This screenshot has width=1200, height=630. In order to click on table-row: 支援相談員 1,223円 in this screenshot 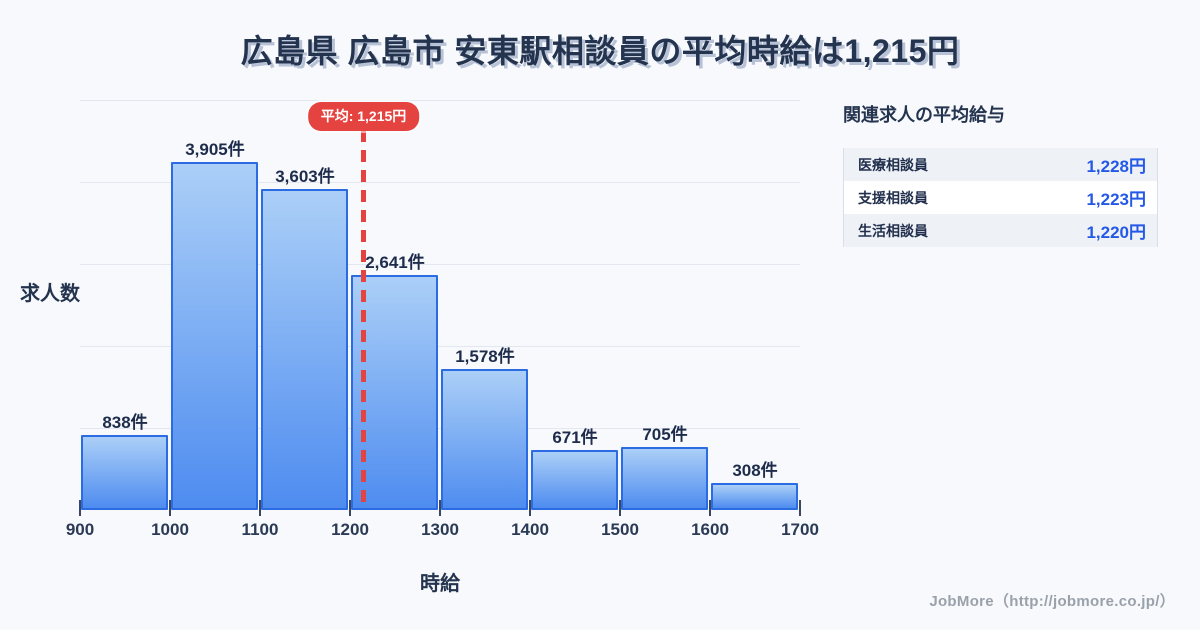, I will do `click(1000, 197)`.